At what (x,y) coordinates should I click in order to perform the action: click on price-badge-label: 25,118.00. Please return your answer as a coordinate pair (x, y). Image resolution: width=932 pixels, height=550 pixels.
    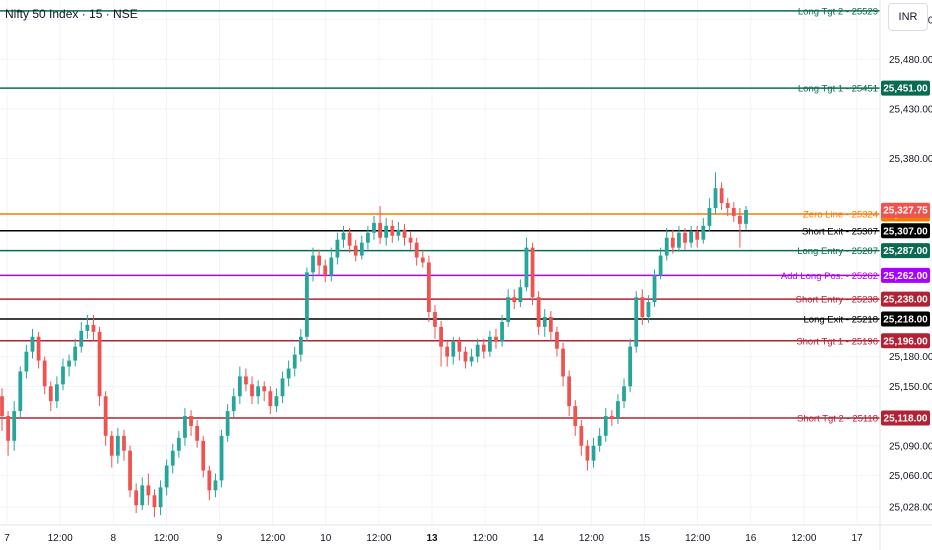
    Looking at the image, I should click on (906, 419).